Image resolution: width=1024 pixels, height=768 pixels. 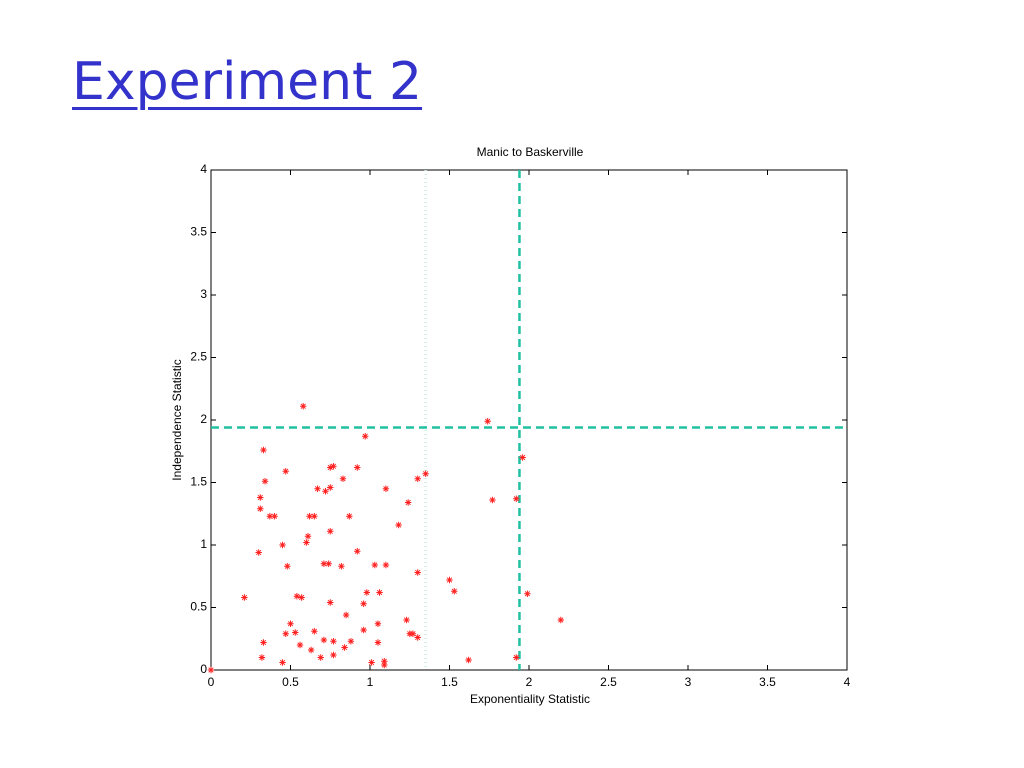 I want to click on y-tick-label: 3, so click(x=203, y=294).